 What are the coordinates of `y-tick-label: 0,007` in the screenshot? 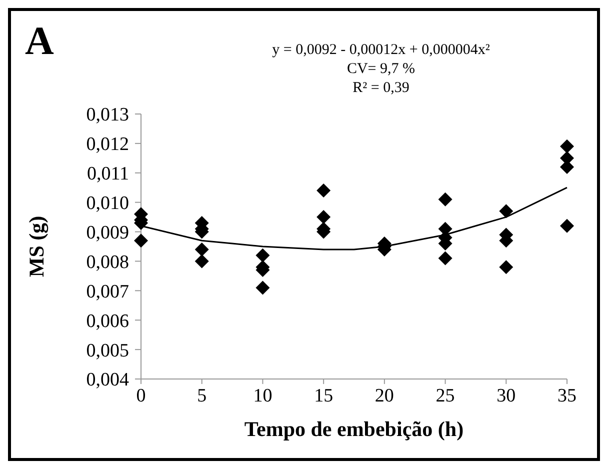 It's located at (107, 291).